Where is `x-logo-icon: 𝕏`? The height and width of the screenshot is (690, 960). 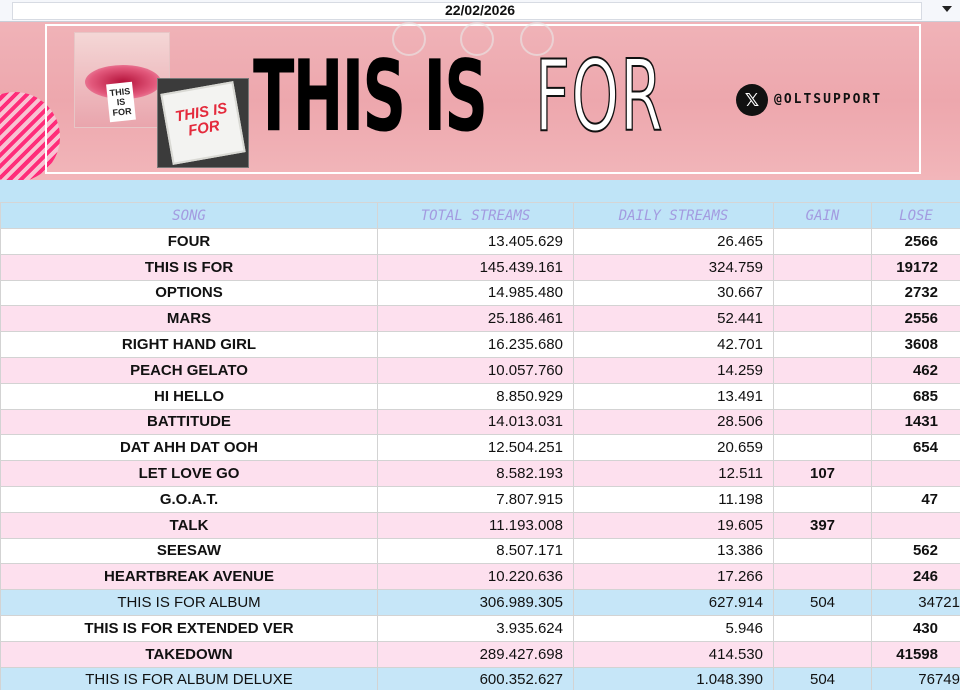
x-logo-icon: 𝕏 is located at coordinates (752, 100).